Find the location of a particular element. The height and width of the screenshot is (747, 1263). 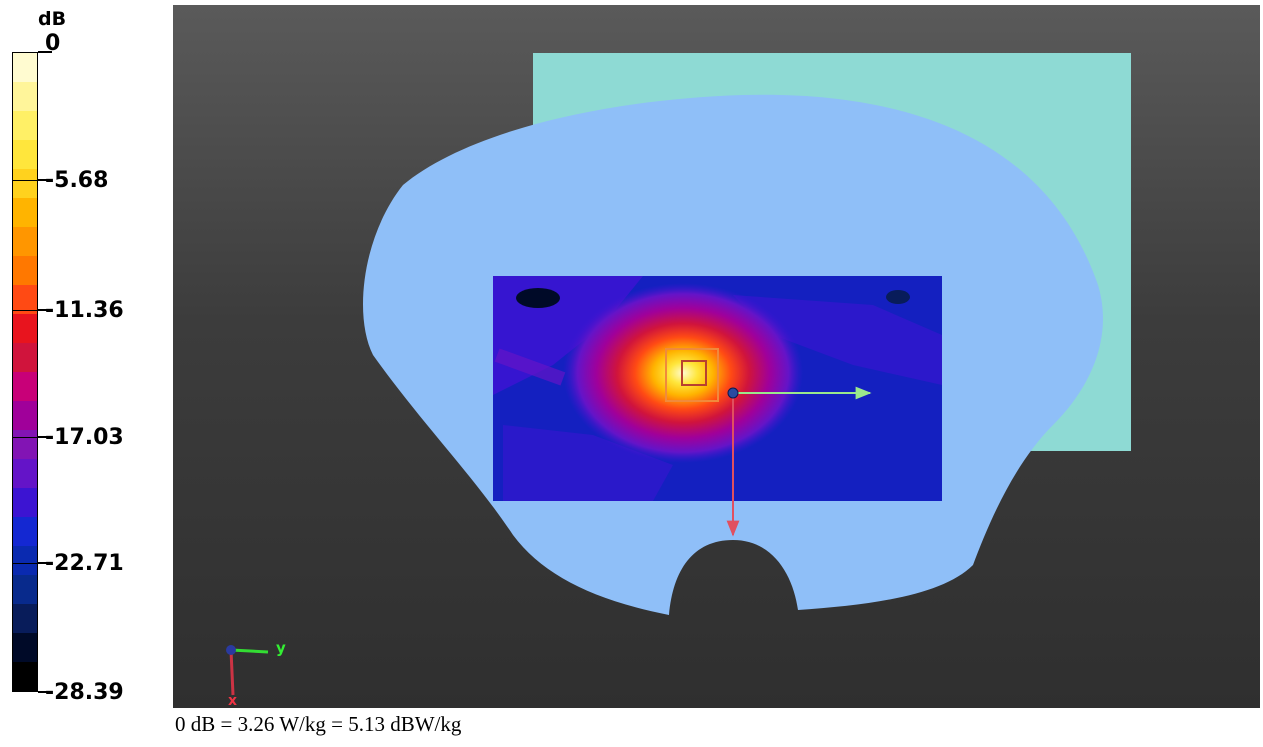

zoom-scan-inner is located at coordinates (694, 373).